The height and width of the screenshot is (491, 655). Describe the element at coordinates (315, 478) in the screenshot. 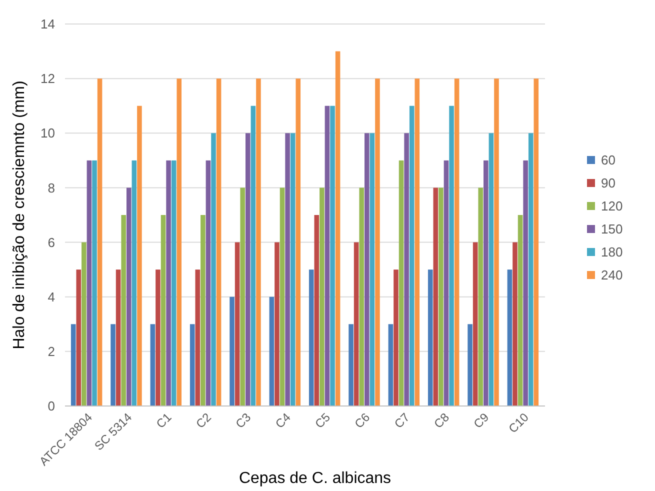

I see `x-axis-title: Cepas de C. albicans` at that location.